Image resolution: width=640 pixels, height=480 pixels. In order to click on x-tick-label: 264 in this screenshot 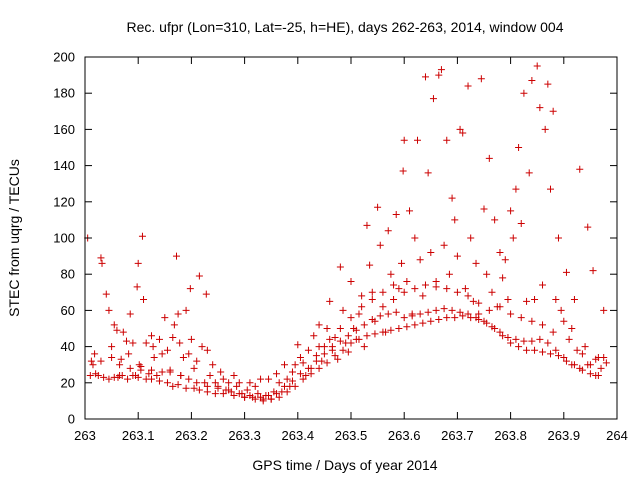, I will do `click(617, 435)`.